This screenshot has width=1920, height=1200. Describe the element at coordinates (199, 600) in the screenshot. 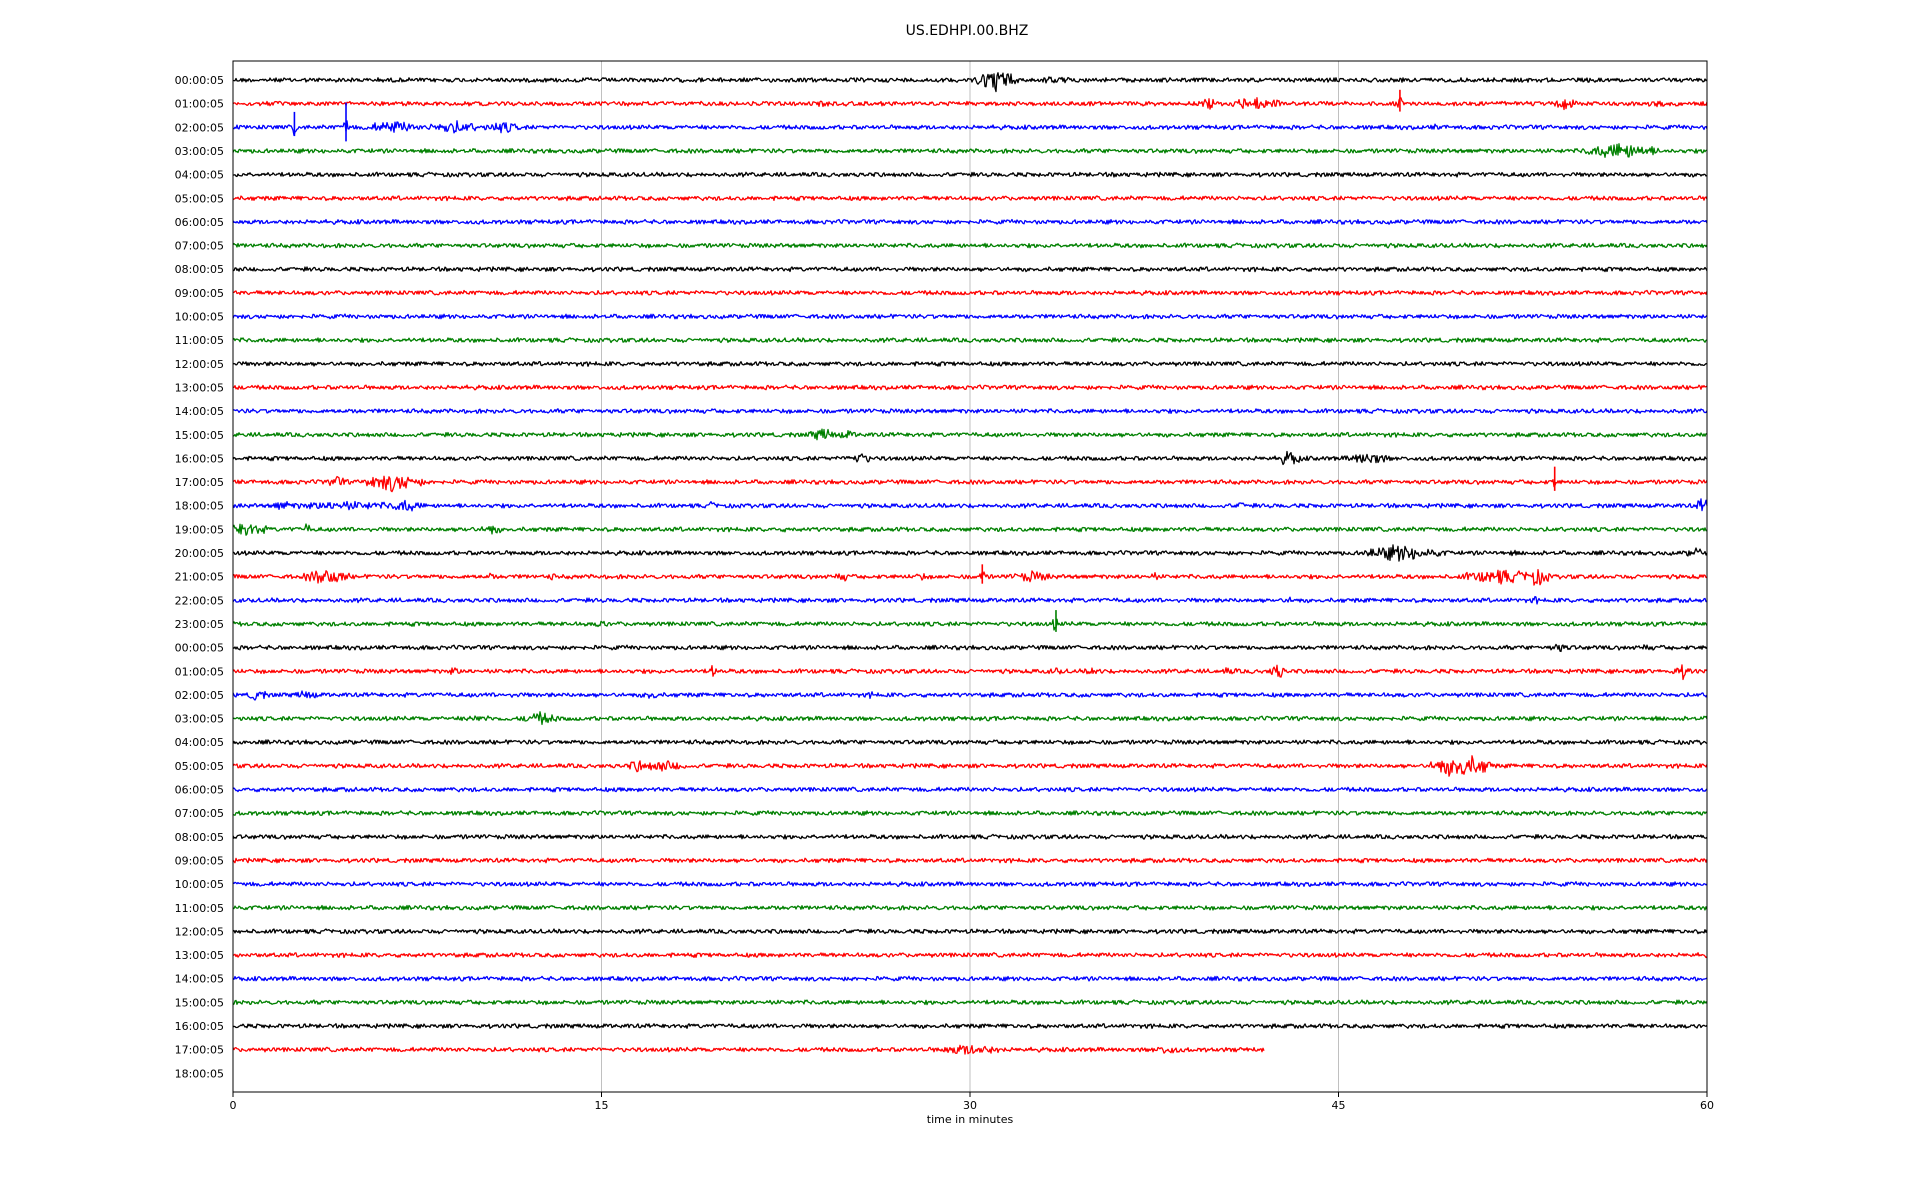

I see `row-label: 22:00:05` at that location.